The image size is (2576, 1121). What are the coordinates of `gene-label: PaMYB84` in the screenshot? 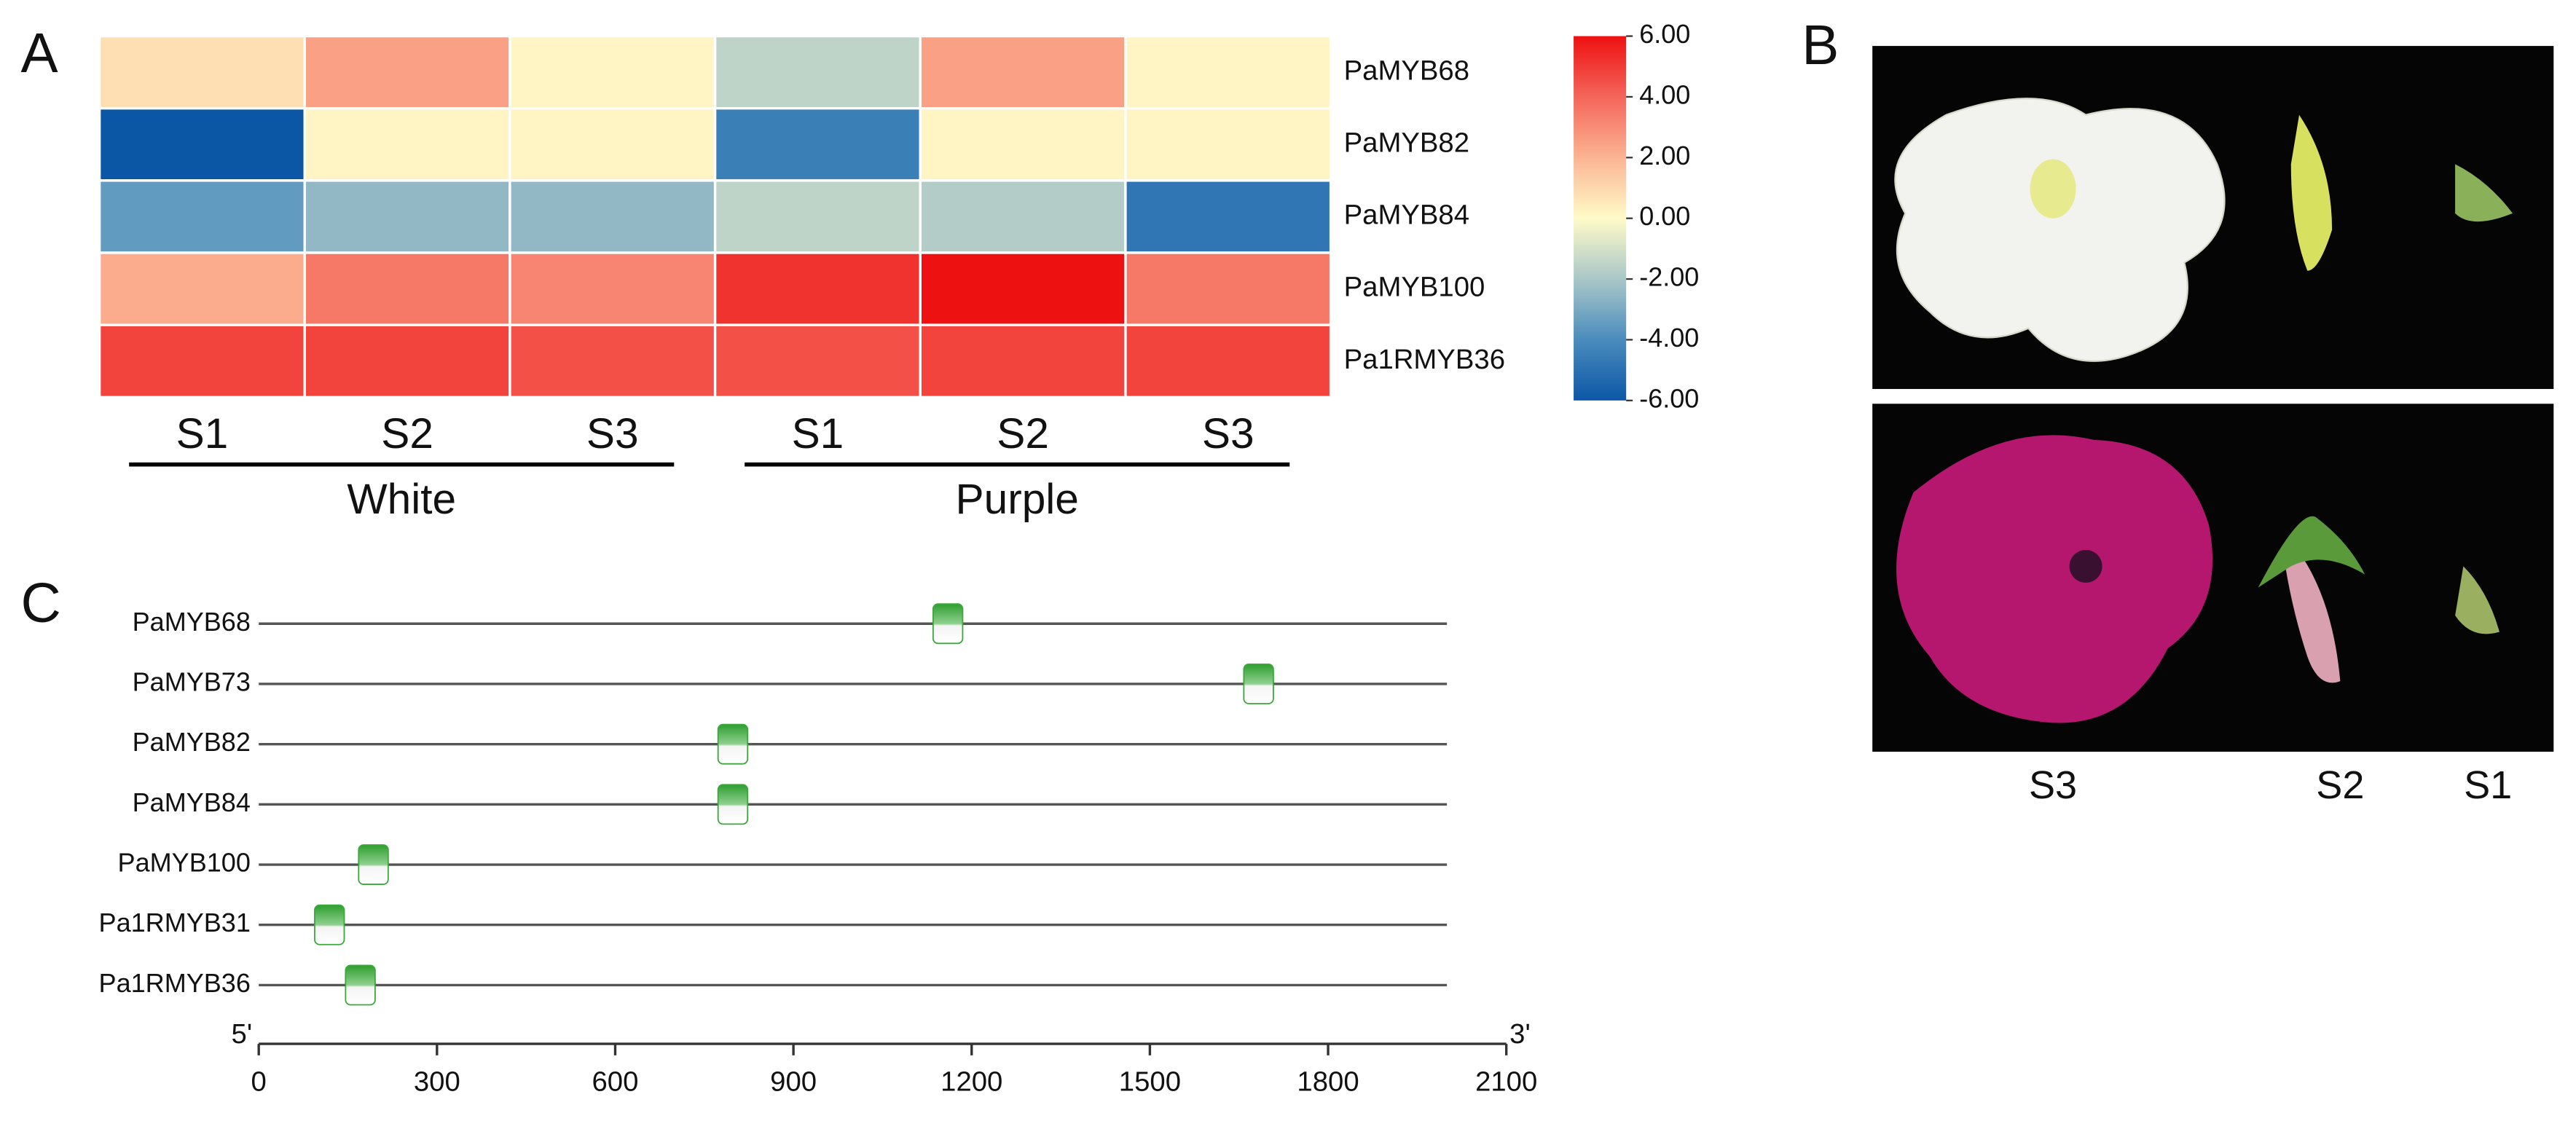 It's located at (192, 802).